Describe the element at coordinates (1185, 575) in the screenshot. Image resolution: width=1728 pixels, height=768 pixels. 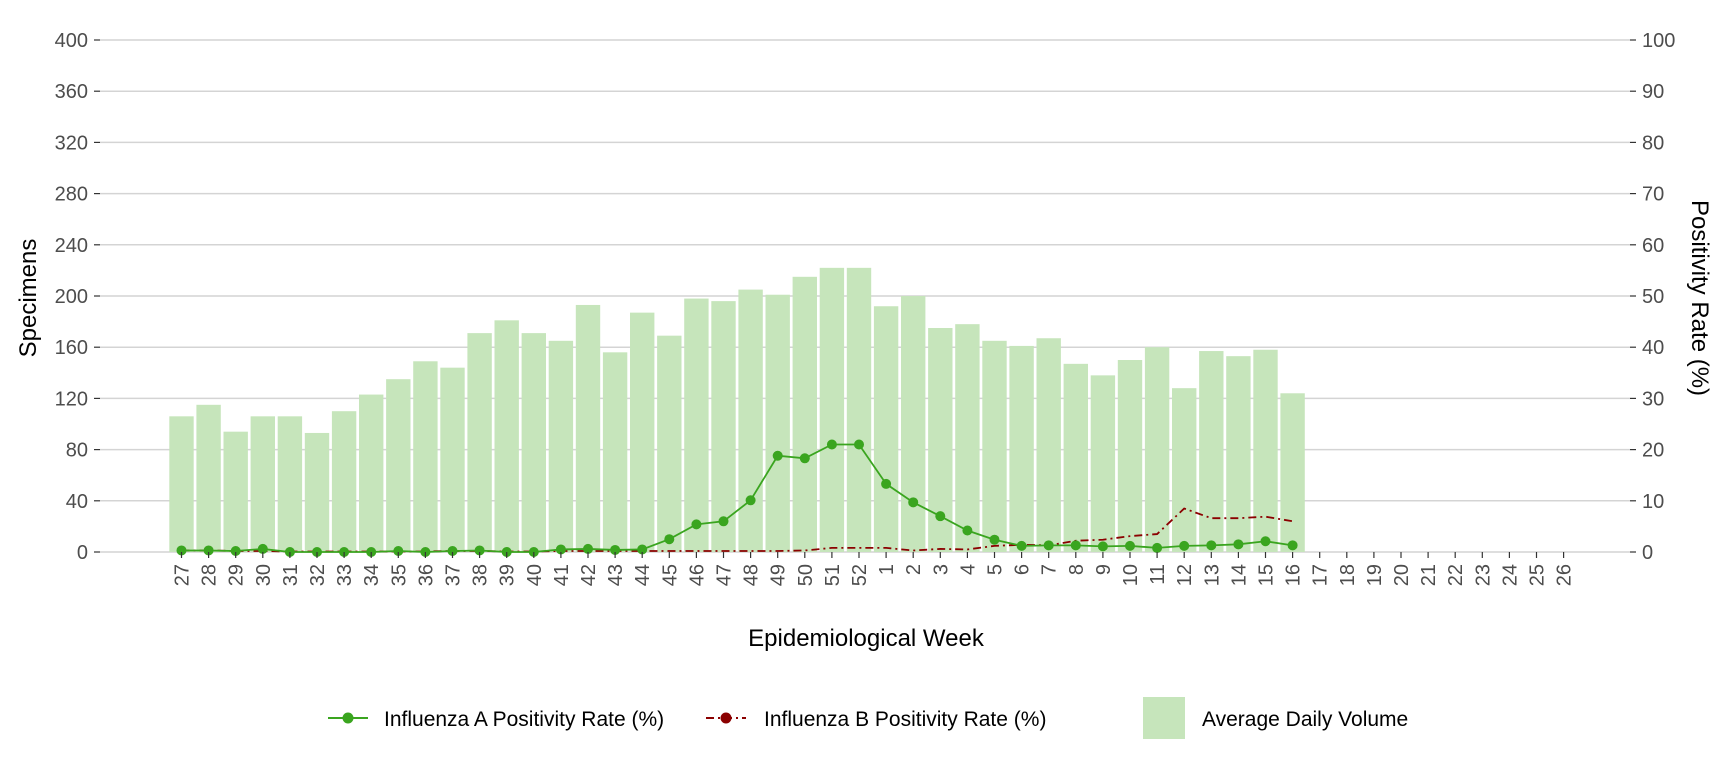
I see `x-tick-label: 12` at that location.